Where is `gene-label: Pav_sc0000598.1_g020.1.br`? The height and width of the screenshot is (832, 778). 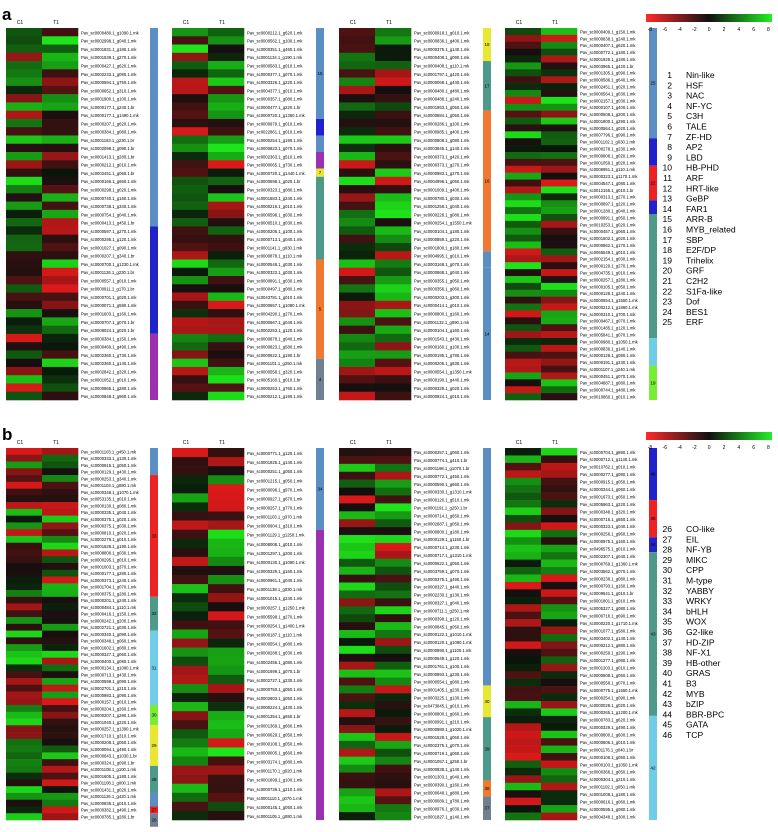 gene-label: Pav_sc0000598.1_g020.1.br is located at coordinates (274, 181).